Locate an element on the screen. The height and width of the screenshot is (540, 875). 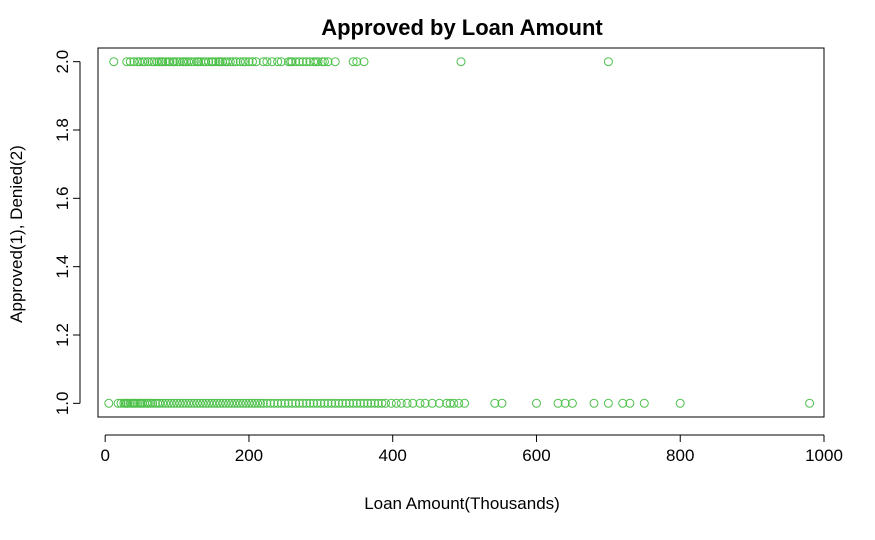
x-axis-label: Loan Amount(Thousands) is located at coordinates (462, 503).